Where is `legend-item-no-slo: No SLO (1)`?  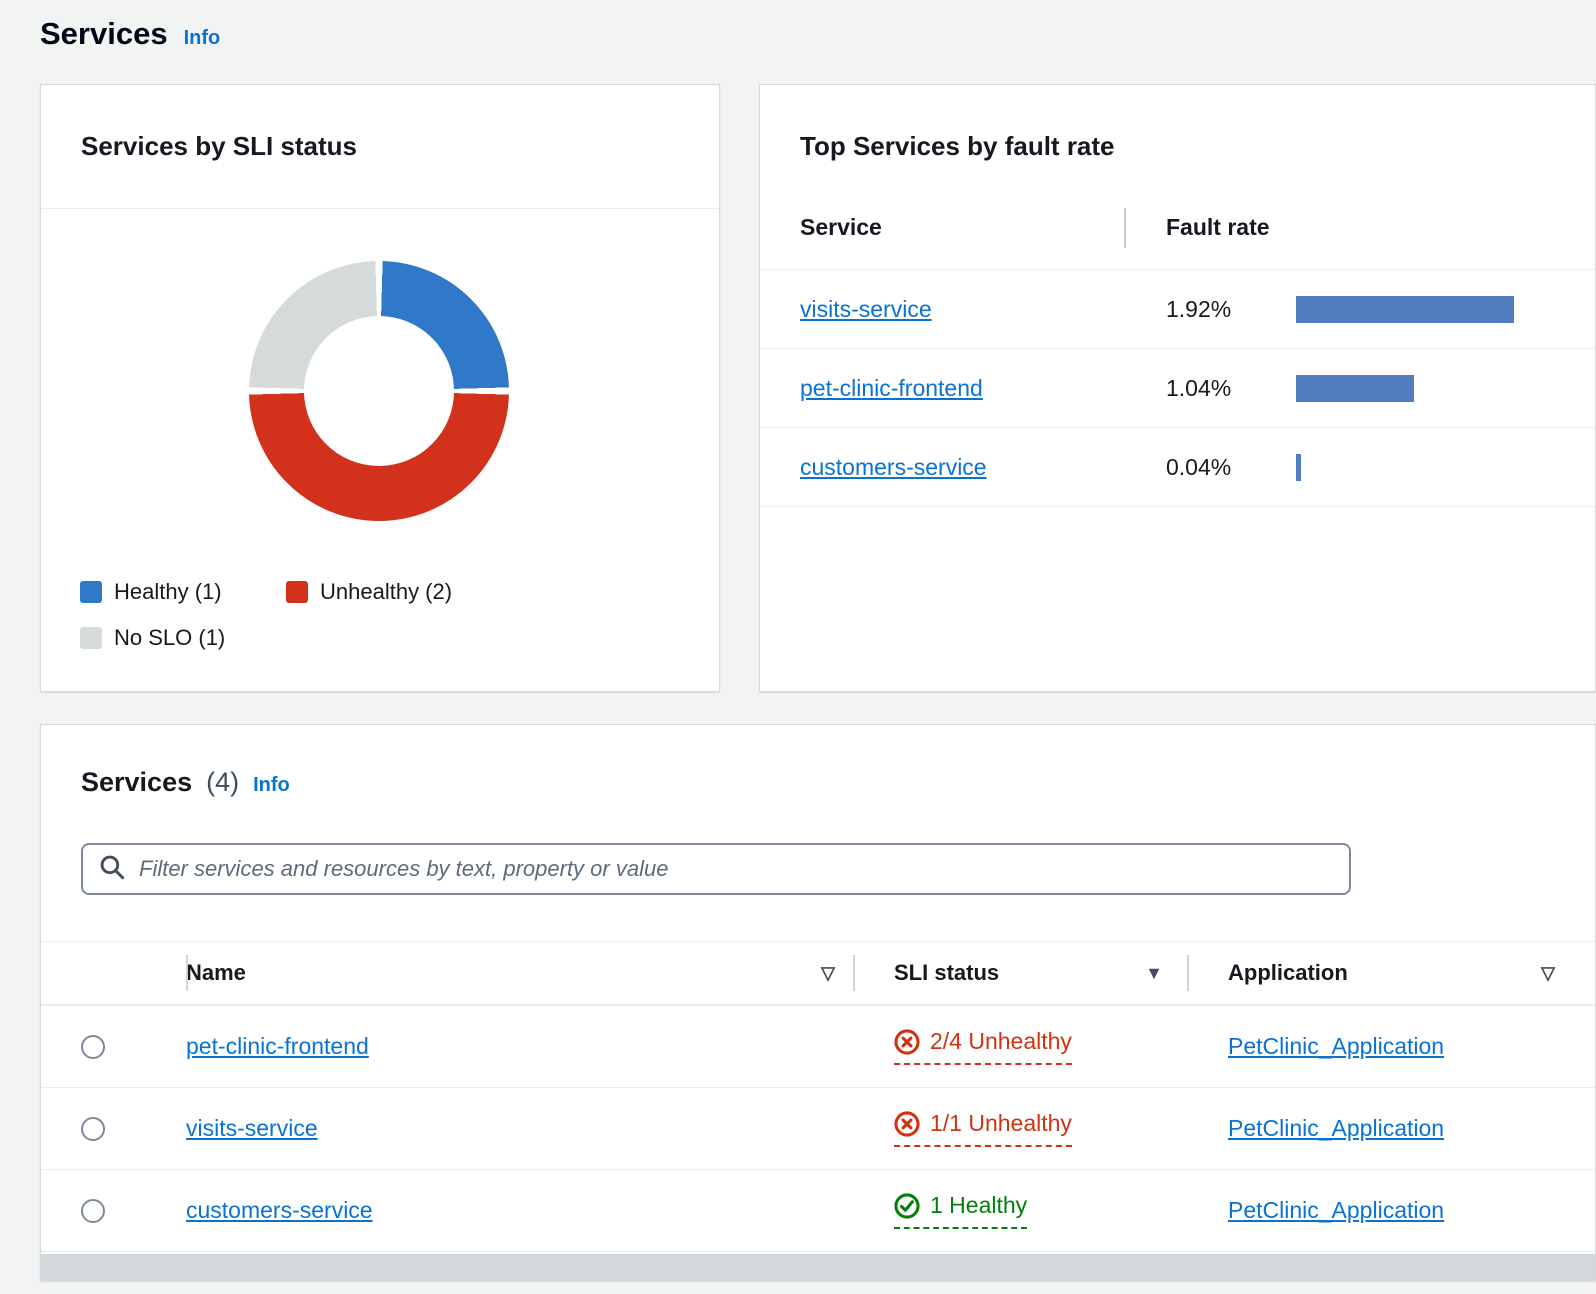
legend-item-no-slo: No SLO (1) is located at coordinates (183, 638).